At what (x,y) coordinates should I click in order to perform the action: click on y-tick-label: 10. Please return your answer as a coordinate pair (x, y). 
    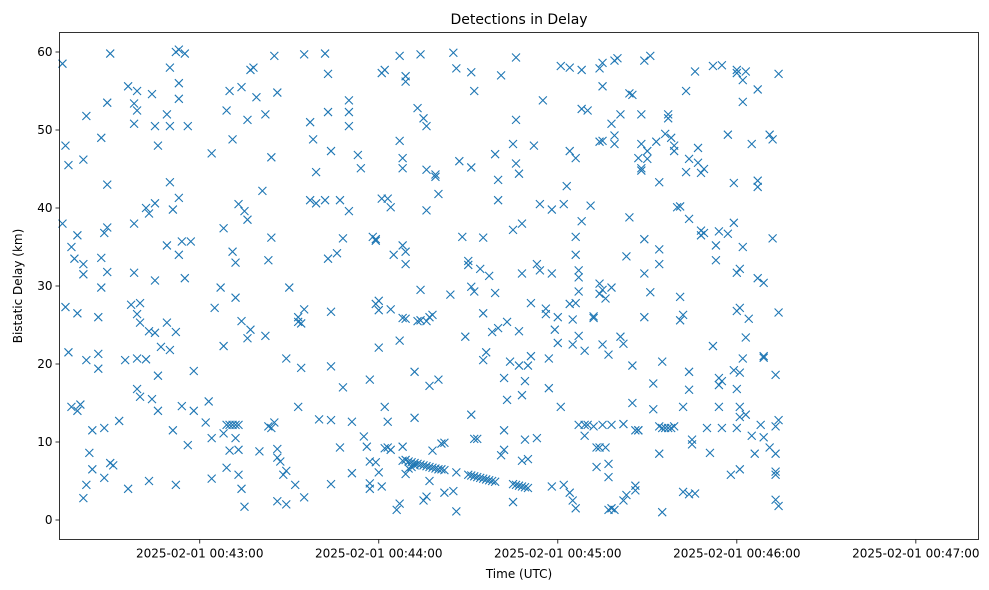
    Looking at the image, I should click on (44, 442).